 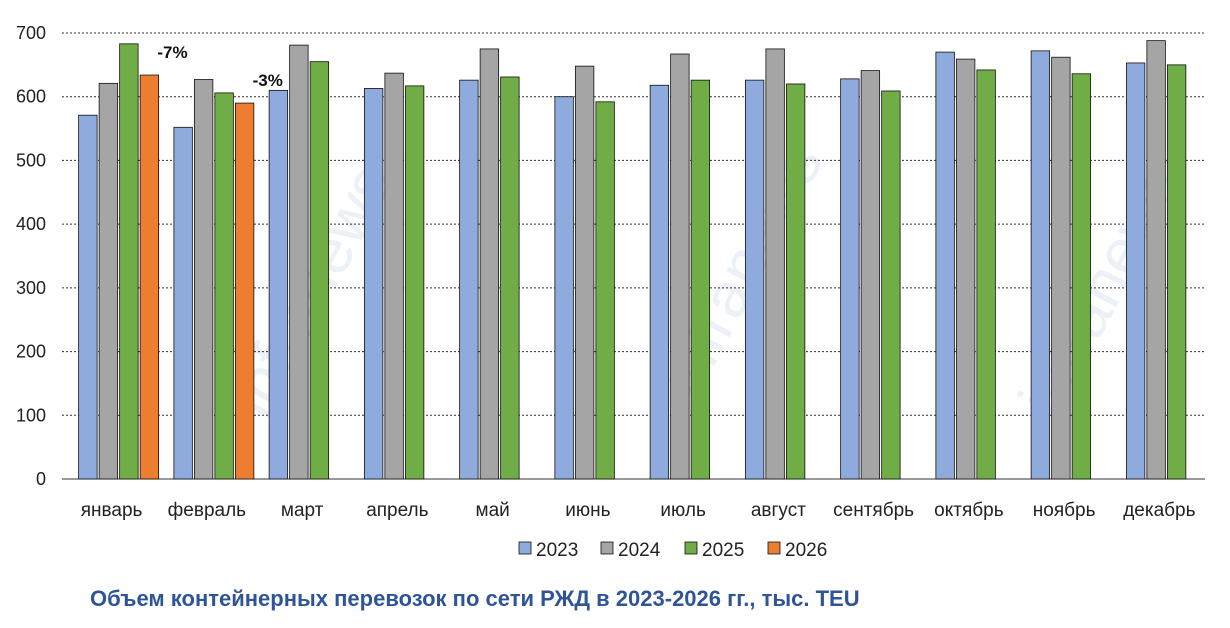 What do you see at coordinates (172, 52) in the screenshot?
I see `annotation-label: -7%` at bounding box center [172, 52].